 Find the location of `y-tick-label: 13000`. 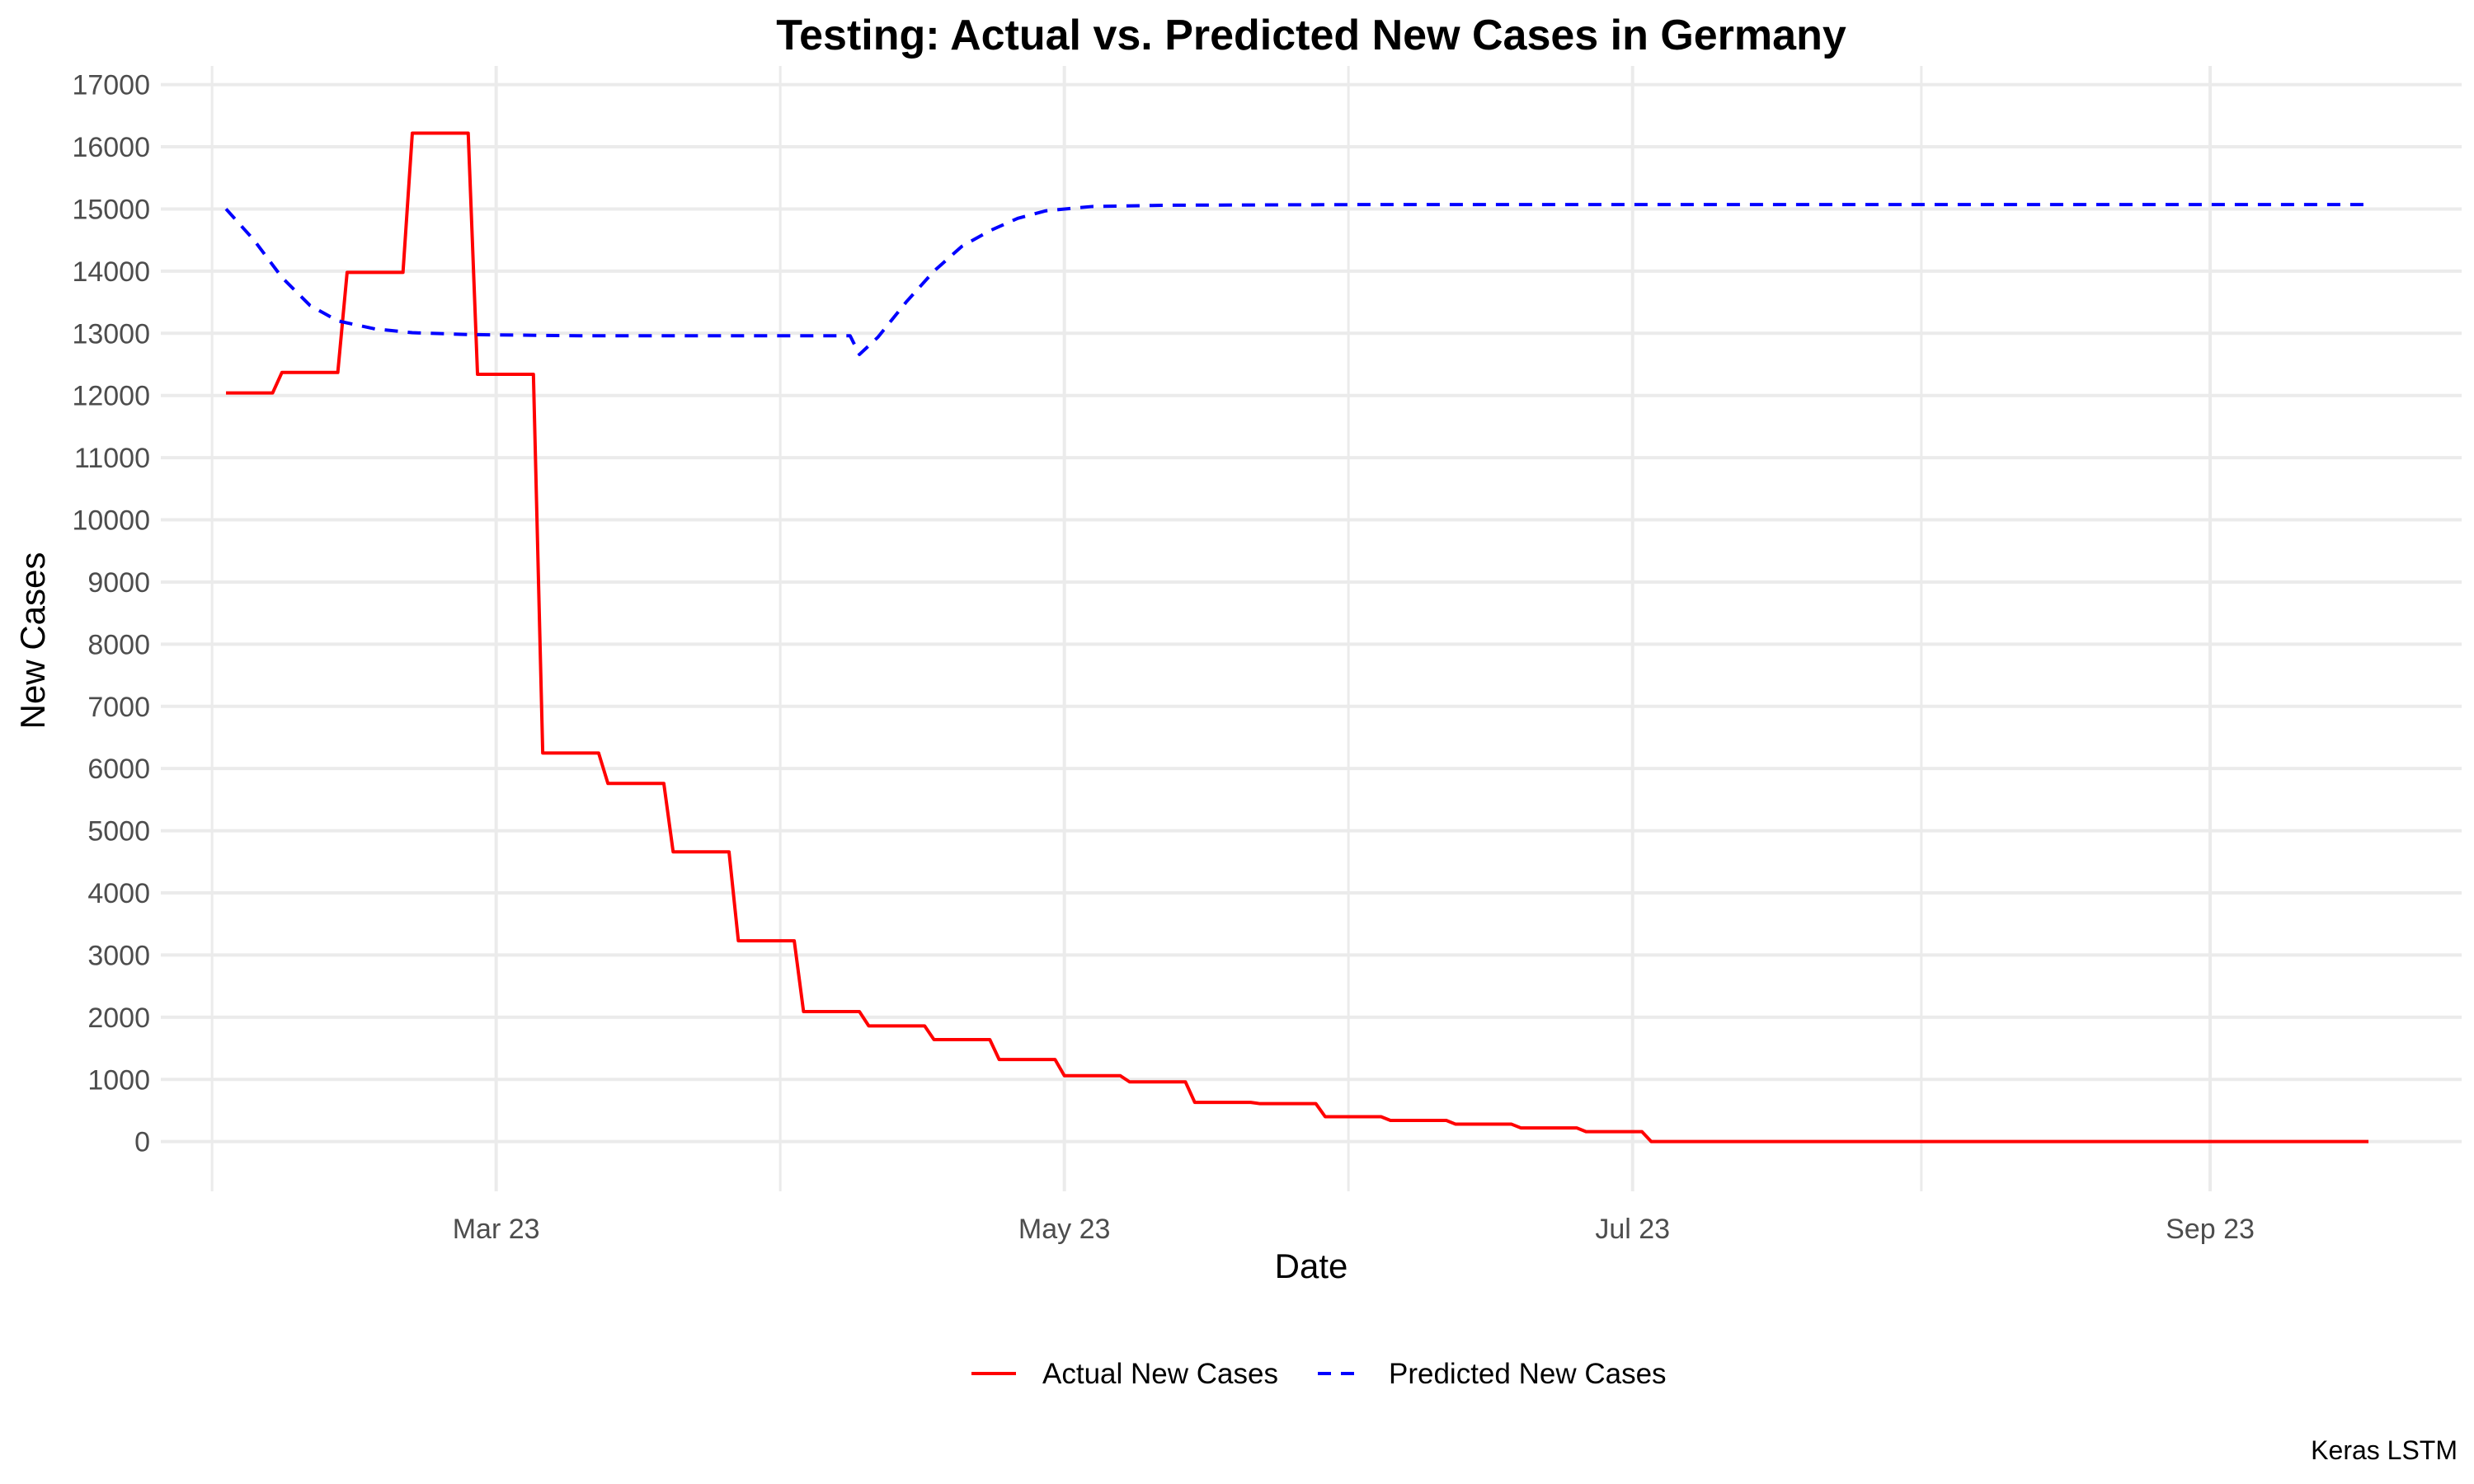

y-tick-label: 13000 is located at coordinates (111, 334).